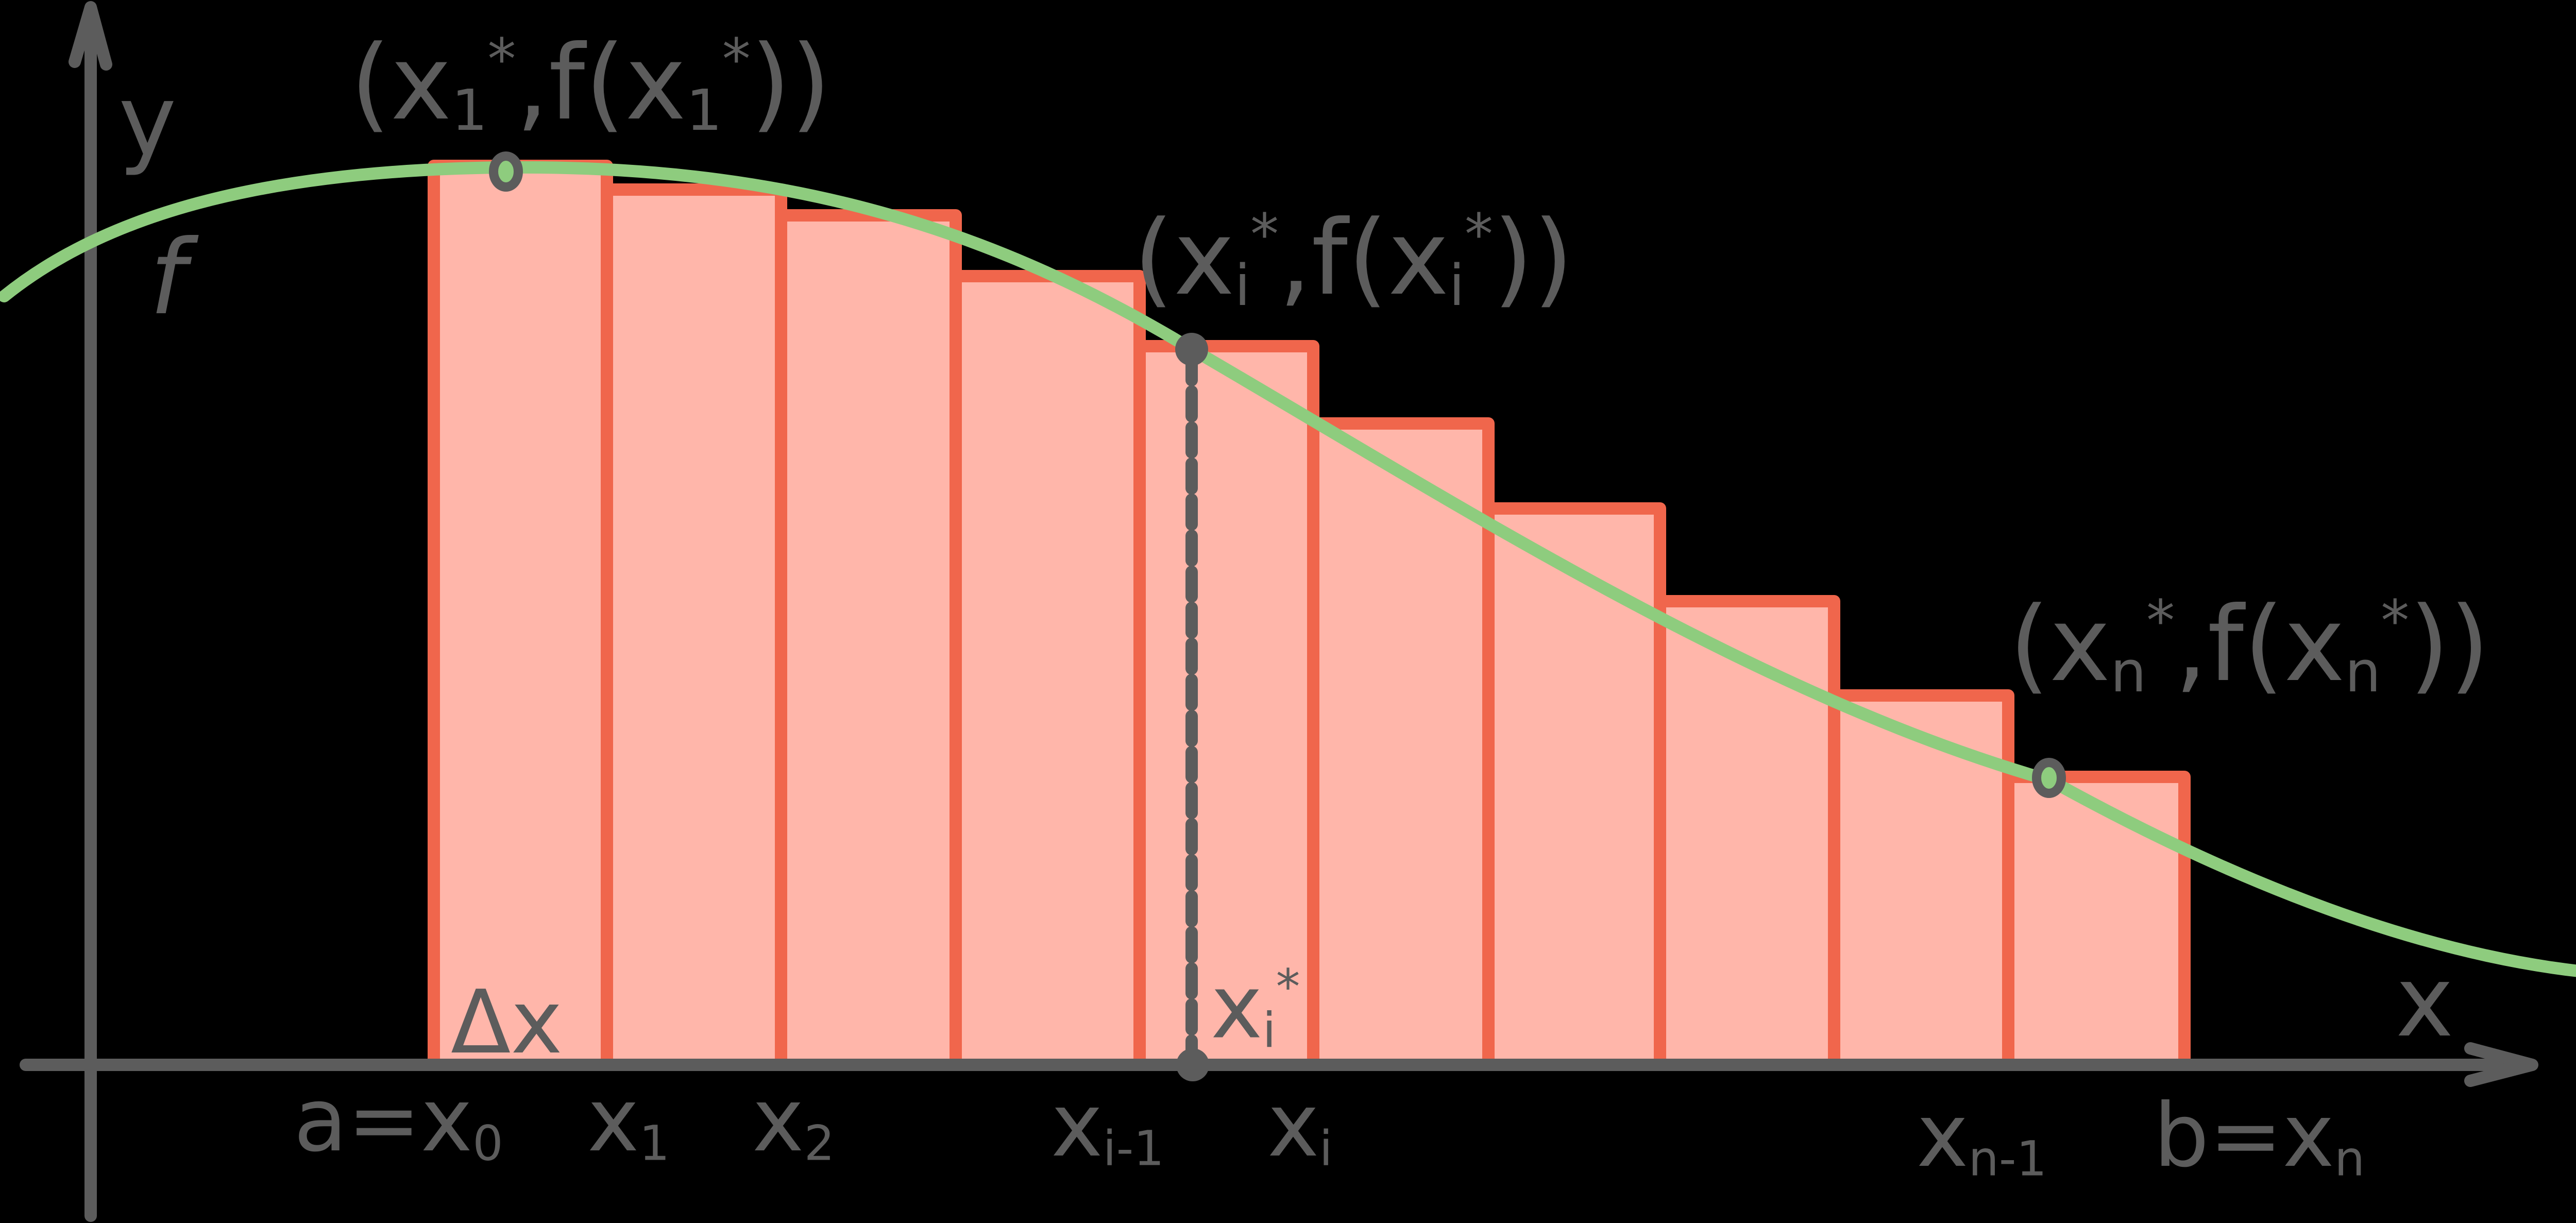  I want to click on sample-point-sup: *, so click(1288, 987).